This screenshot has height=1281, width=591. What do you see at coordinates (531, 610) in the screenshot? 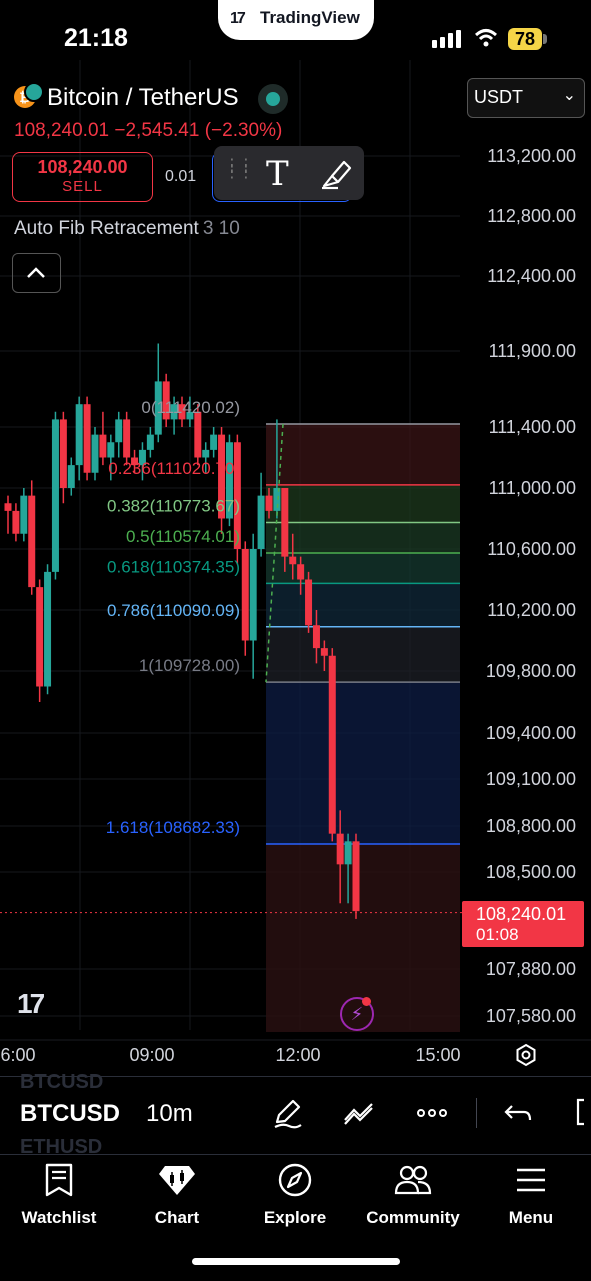
I see `price-axis-label: 110,200.00` at bounding box center [531, 610].